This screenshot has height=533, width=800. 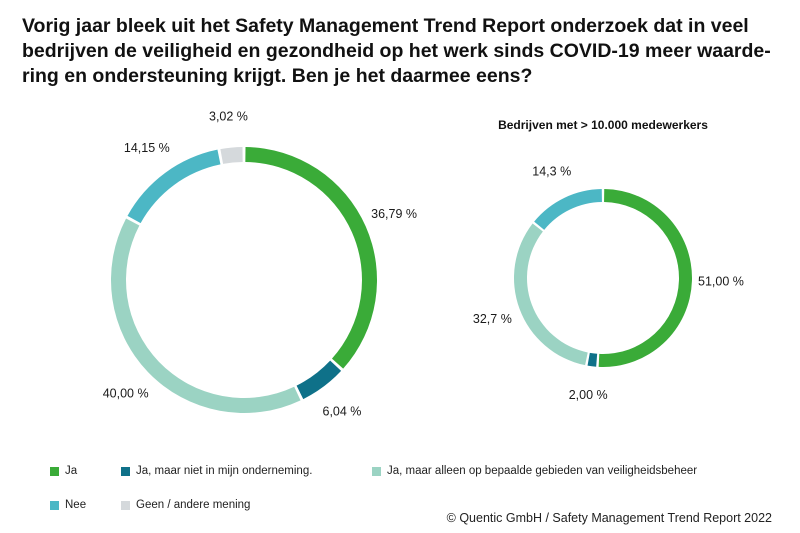 I want to click on chart1-data-label: 40,00 %, so click(x=126, y=394).